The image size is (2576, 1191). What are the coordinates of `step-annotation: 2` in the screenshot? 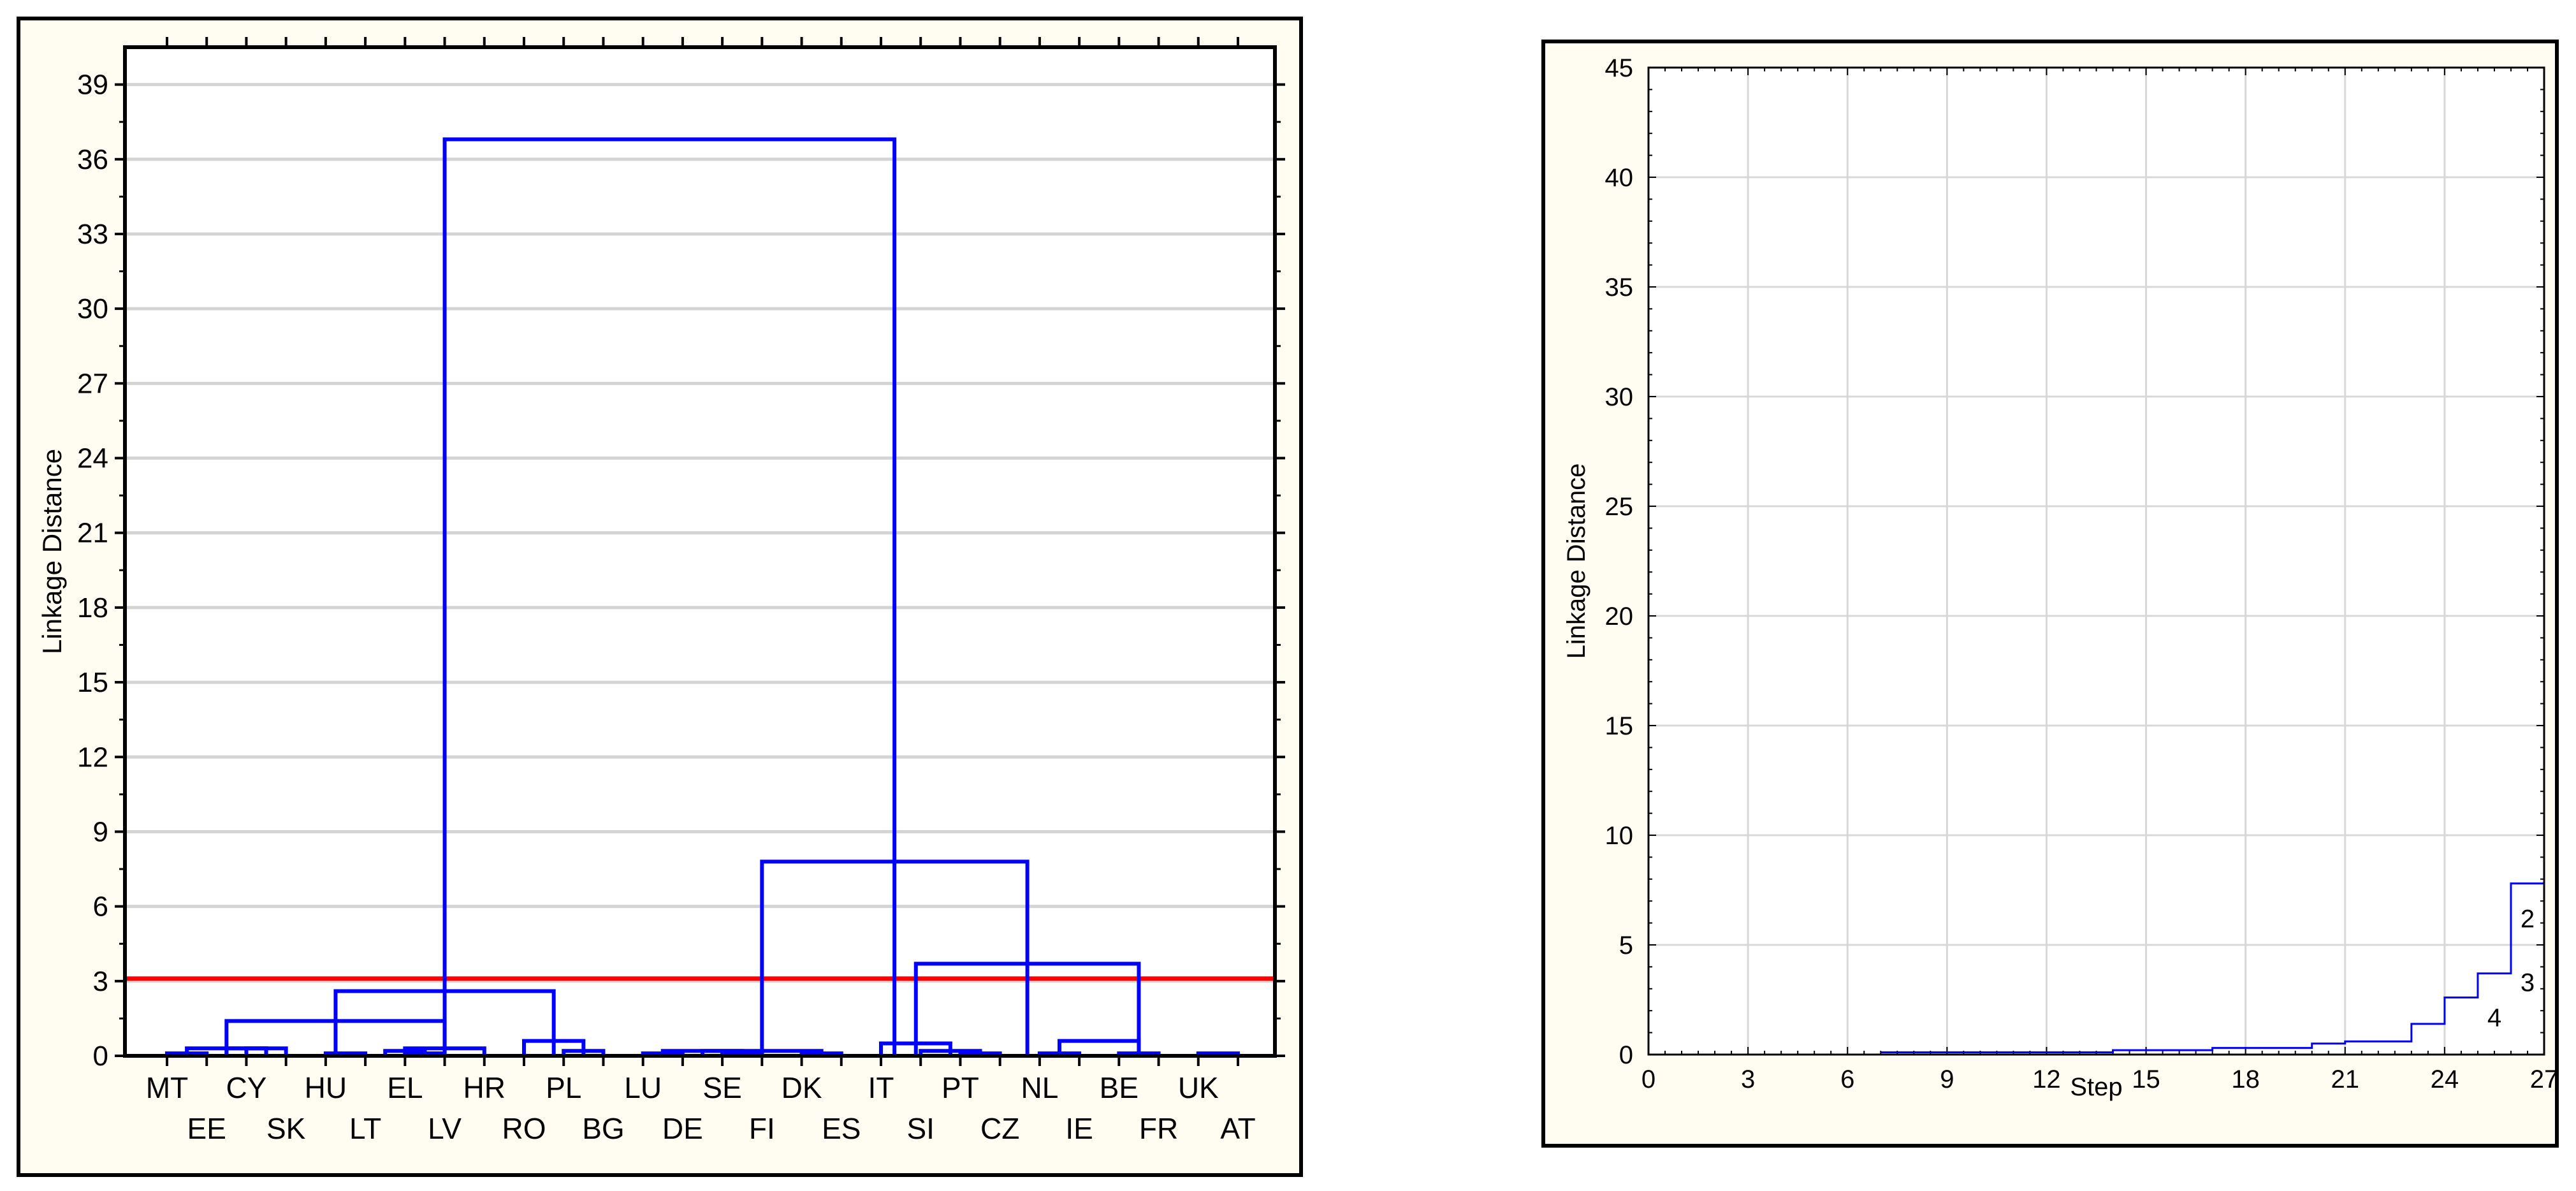 It's located at (2528, 919).